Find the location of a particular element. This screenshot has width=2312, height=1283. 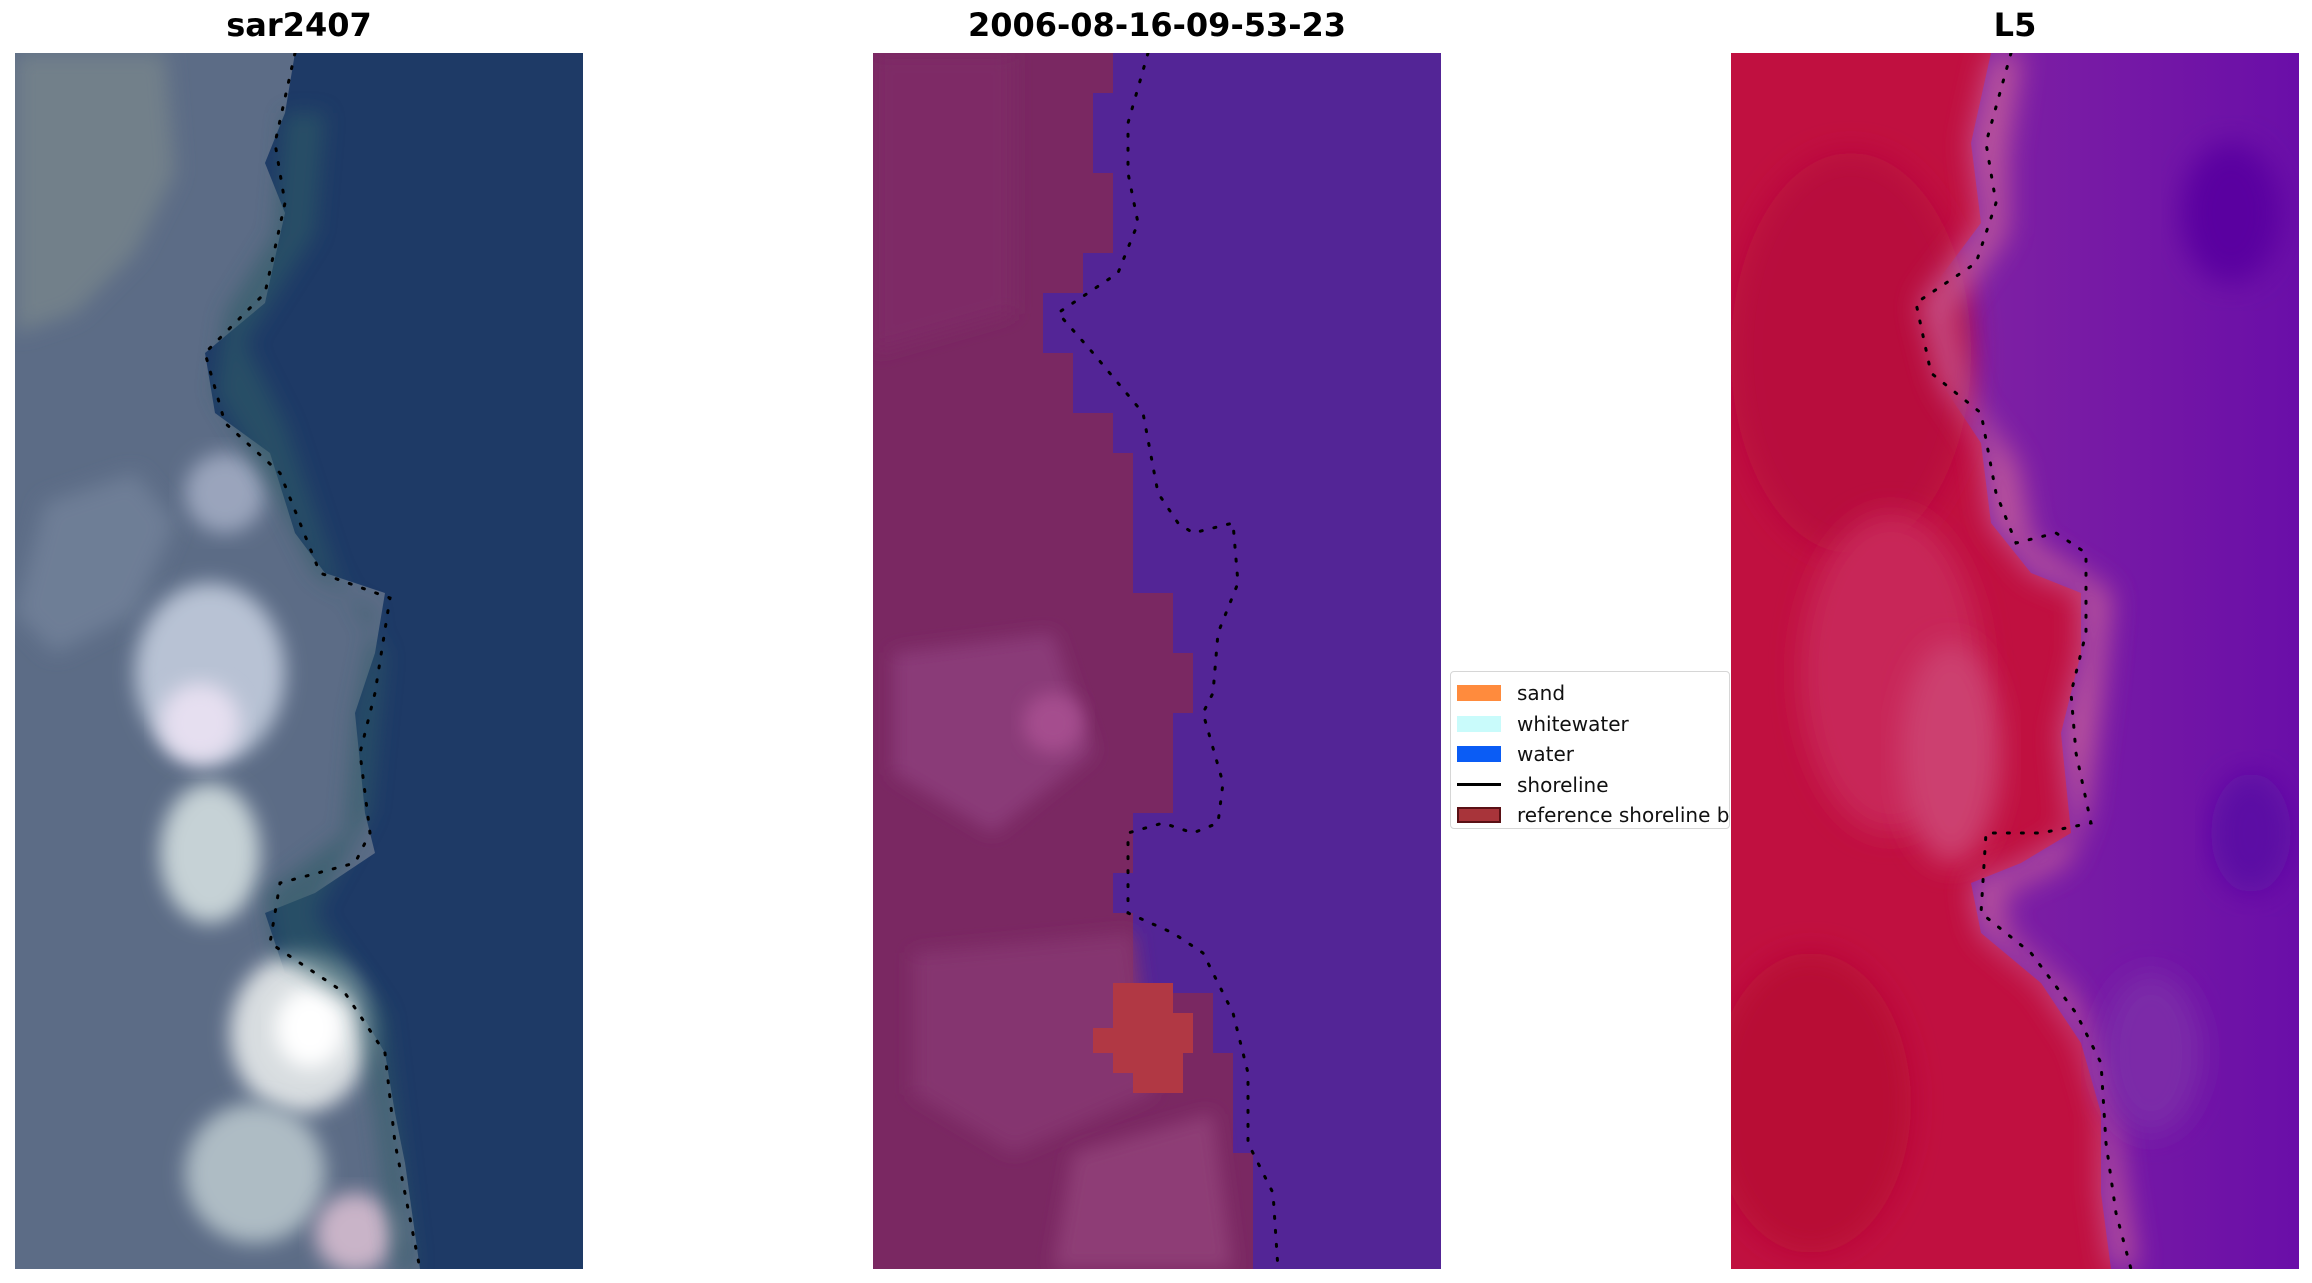

shoreline-line-swatch is located at coordinates (1479, 785).